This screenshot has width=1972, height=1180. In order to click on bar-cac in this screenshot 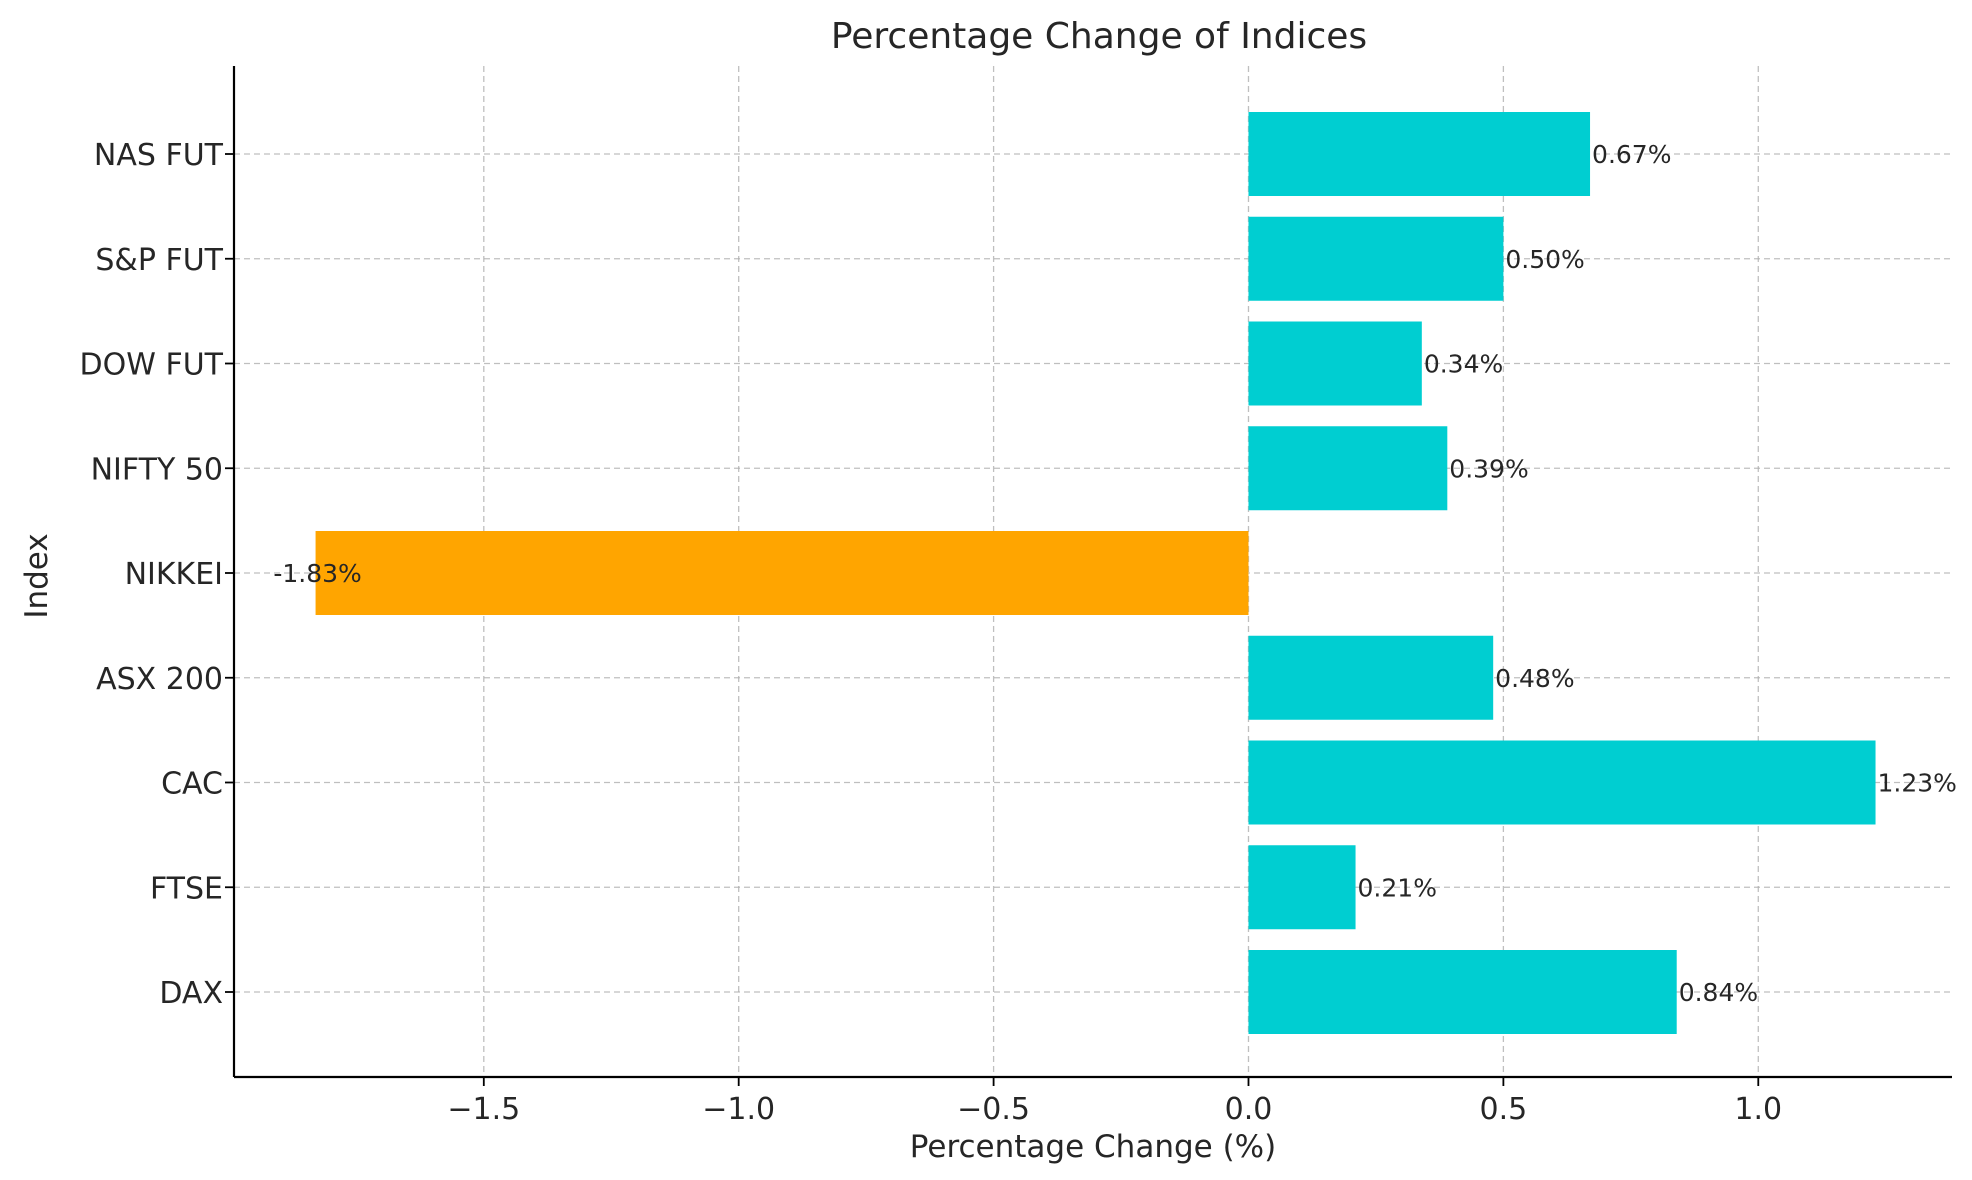, I will do `click(1562, 782)`.